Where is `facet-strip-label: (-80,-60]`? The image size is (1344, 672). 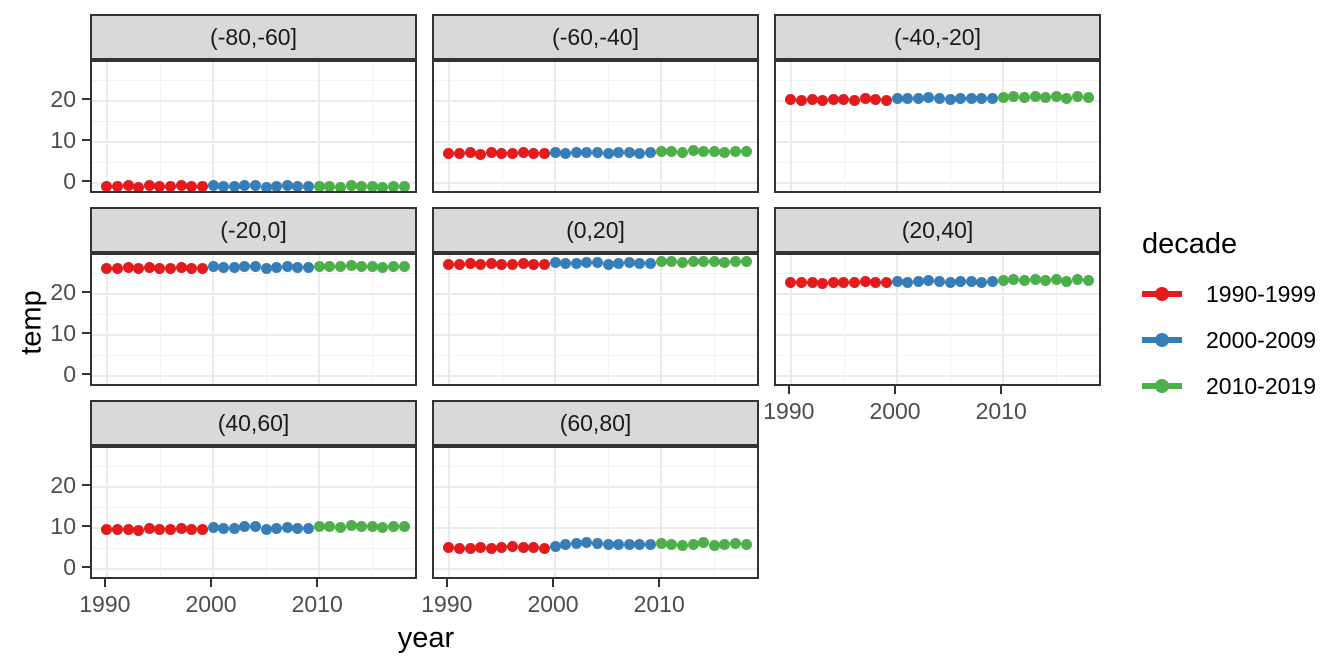
facet-strip-label: (-80,-60] is located at coordinates (253, 36).